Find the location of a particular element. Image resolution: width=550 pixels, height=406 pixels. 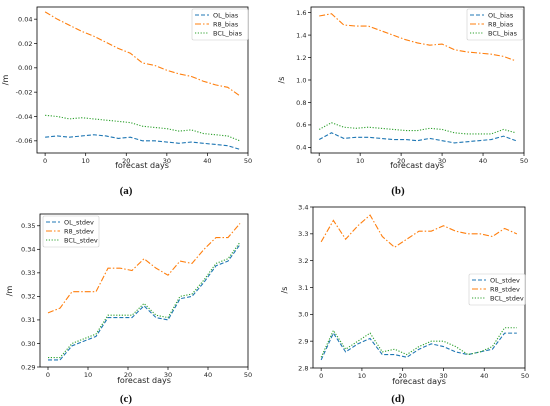

panel-label: (c) is located at coordinates (126, 399).